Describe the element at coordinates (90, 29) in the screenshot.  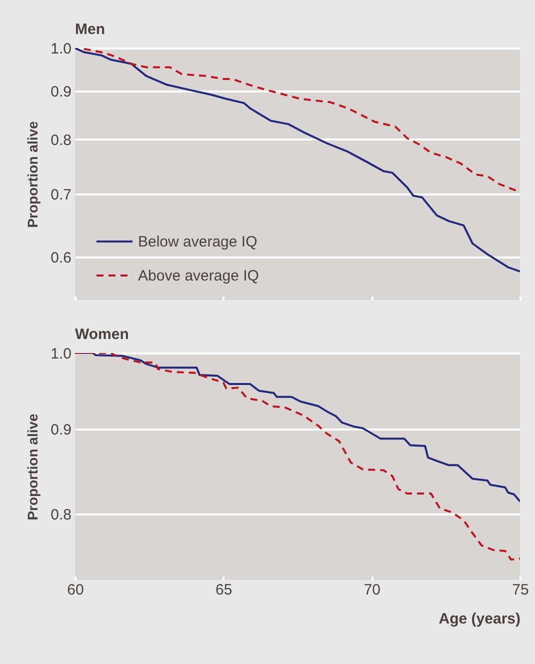
I see `chart-title: Men` at that location.